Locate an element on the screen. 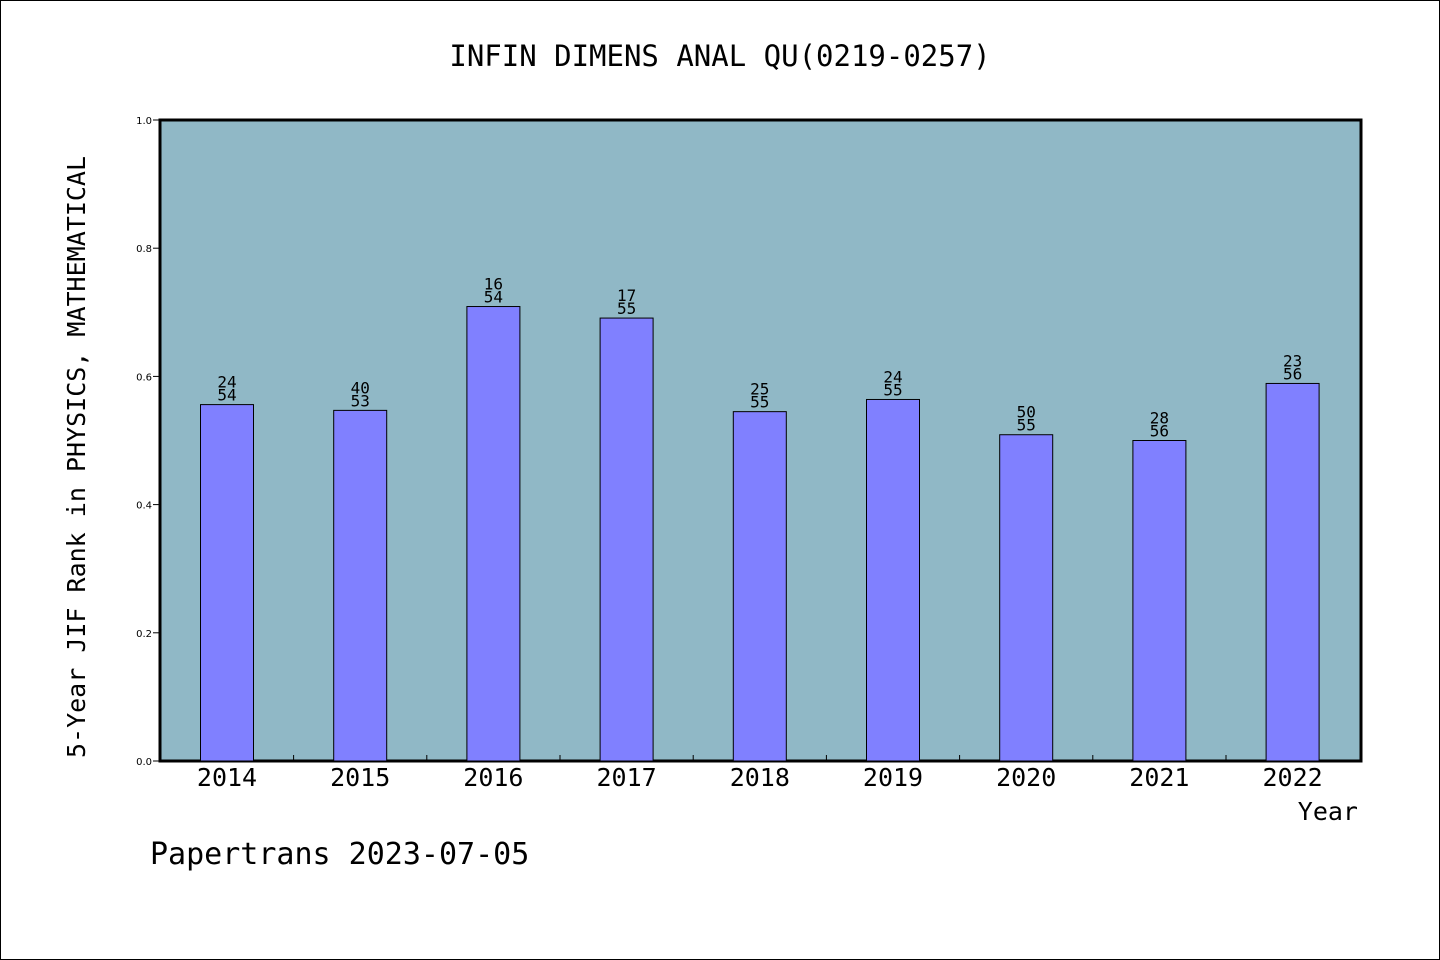 This screenshot has width=1440, height=960. bar-2022 is located at coordinates (1292, 572).